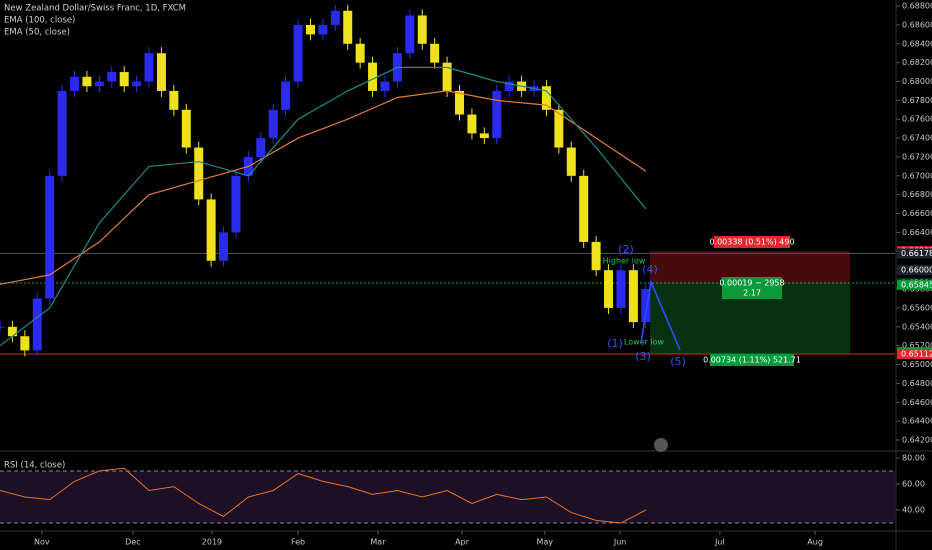  Describe the element at coordinates (917, 100) in the screenshot. I see `y-tick-label: 0.67800` at that location.